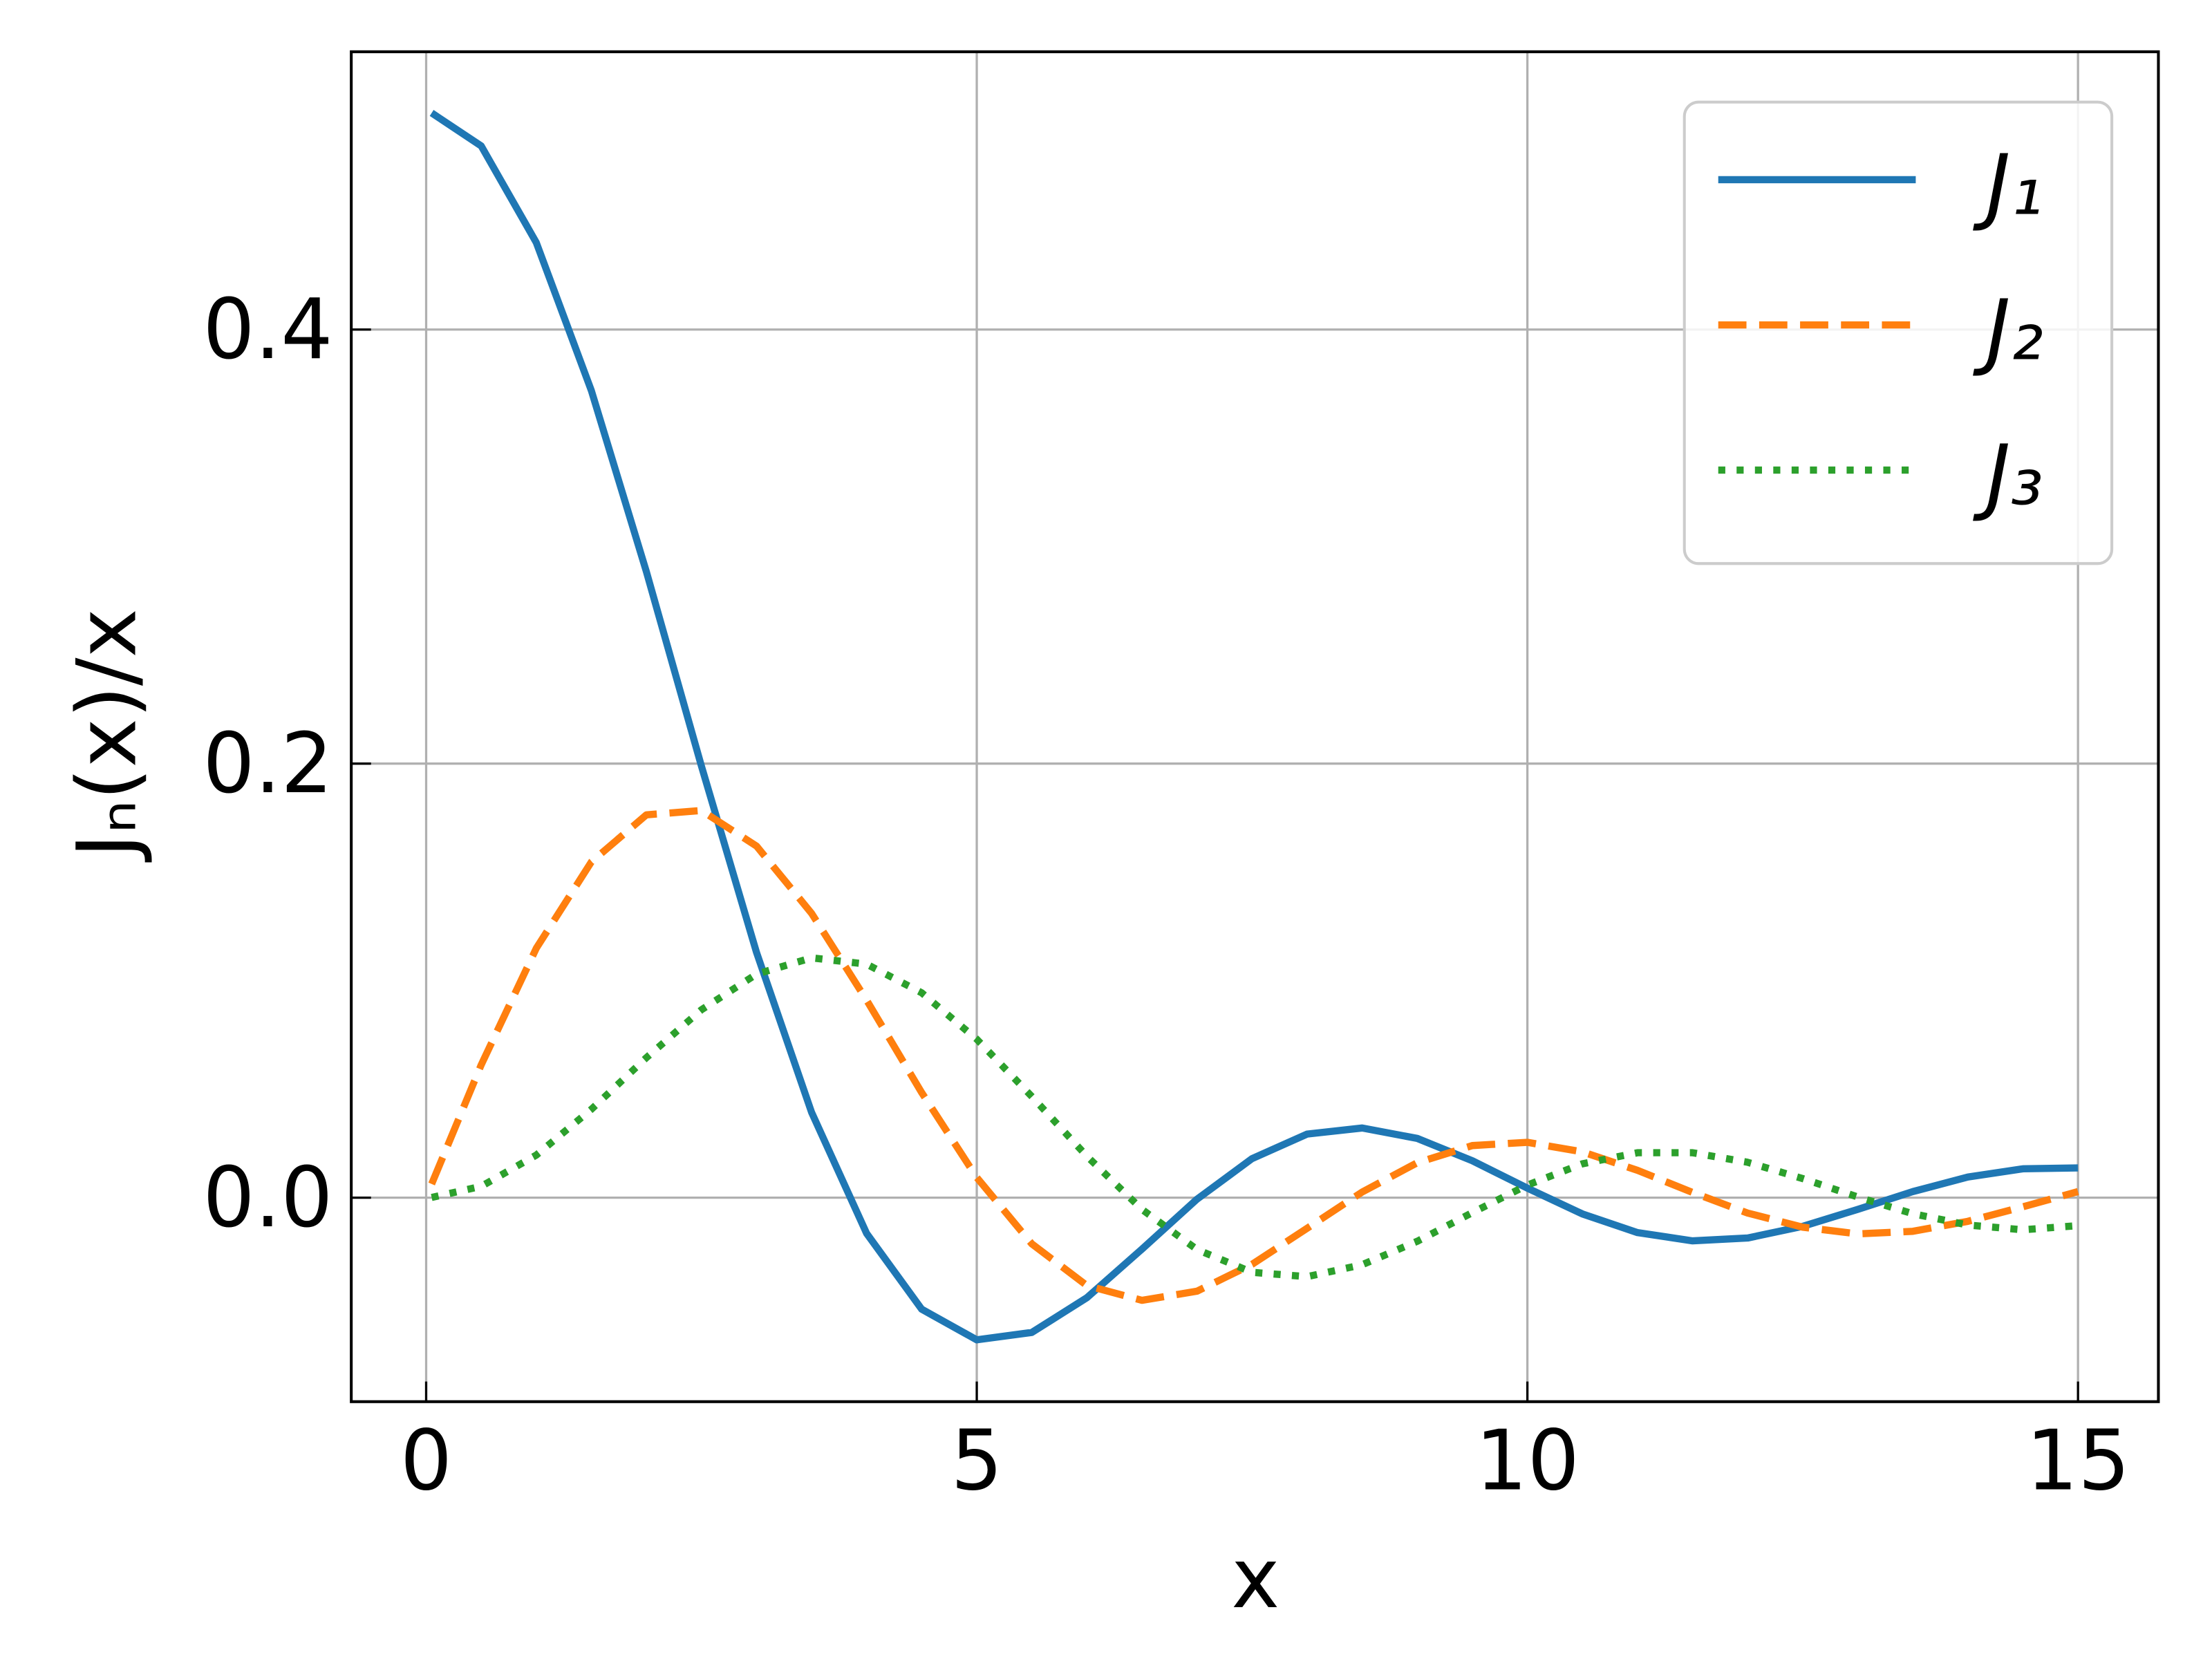  I want to click on x-tick-label: 10, so click(1527, 1460).